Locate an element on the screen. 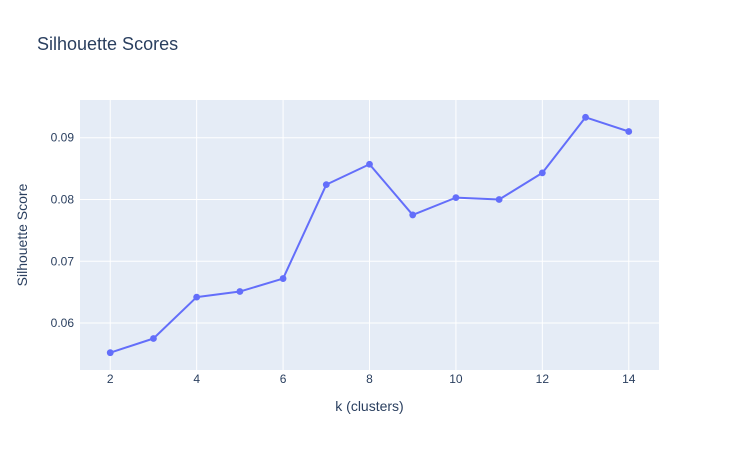 This screenshot has height=450, width=740. y-tick-label: 0.09 is located at coordinates (63, 138).